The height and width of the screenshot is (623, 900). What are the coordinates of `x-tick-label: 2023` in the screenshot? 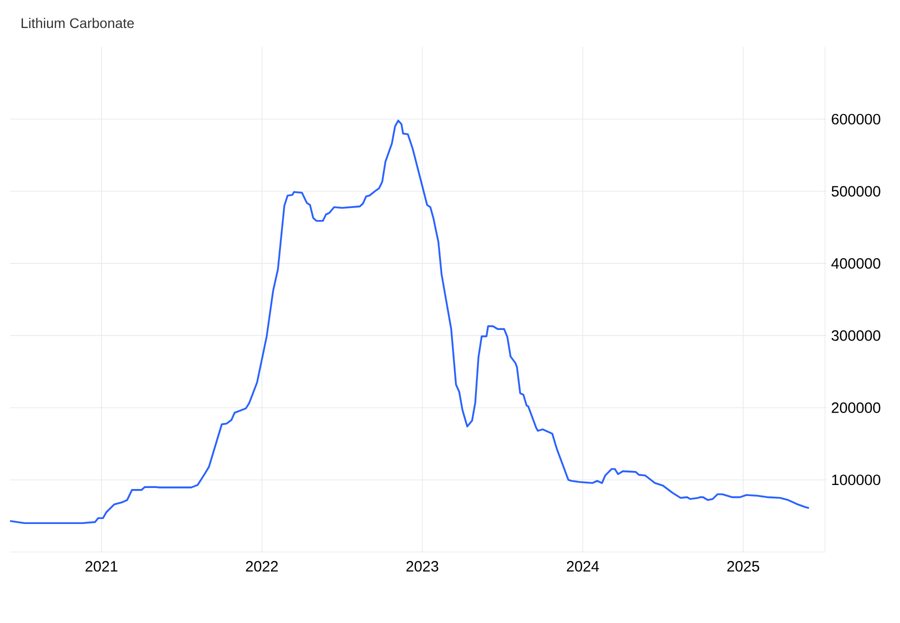 It's located at (422, 566).